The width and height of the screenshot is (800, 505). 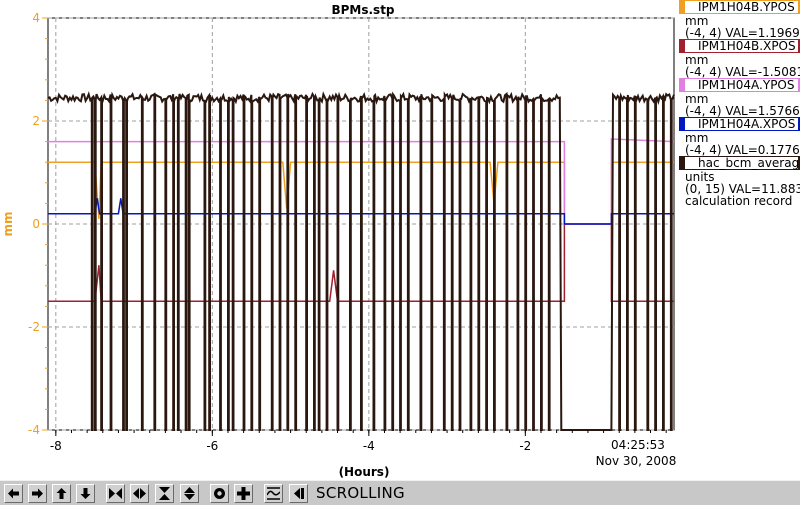 What do you see at coordinates (742, 72) in the screenshot?
I see `legend-range-value: (-4, 4) VAL=-1.5081` at bounding box center [742, 72].